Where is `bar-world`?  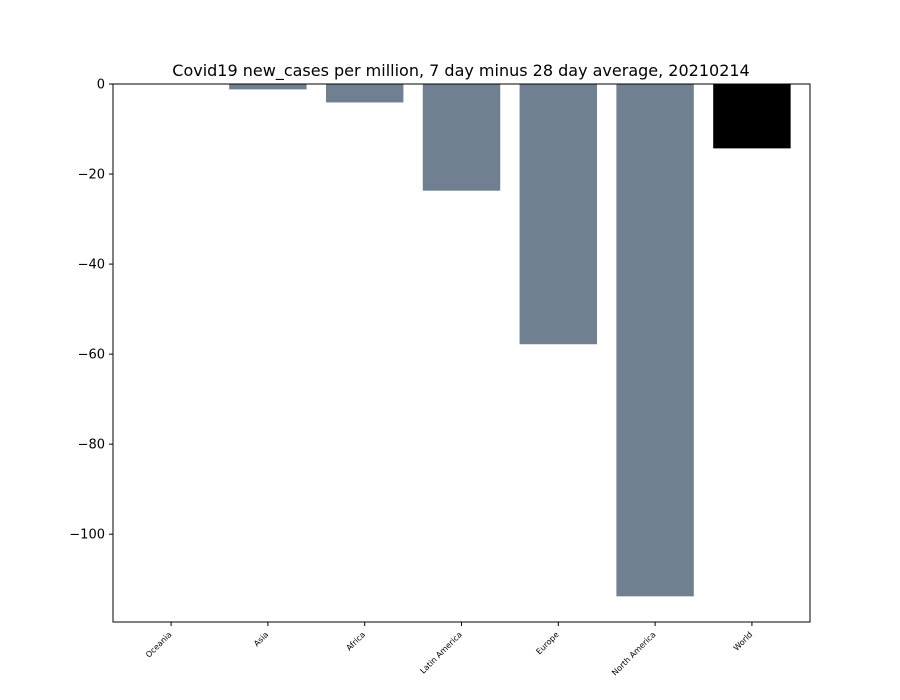 bar-world is located at coordinates (752, 116).